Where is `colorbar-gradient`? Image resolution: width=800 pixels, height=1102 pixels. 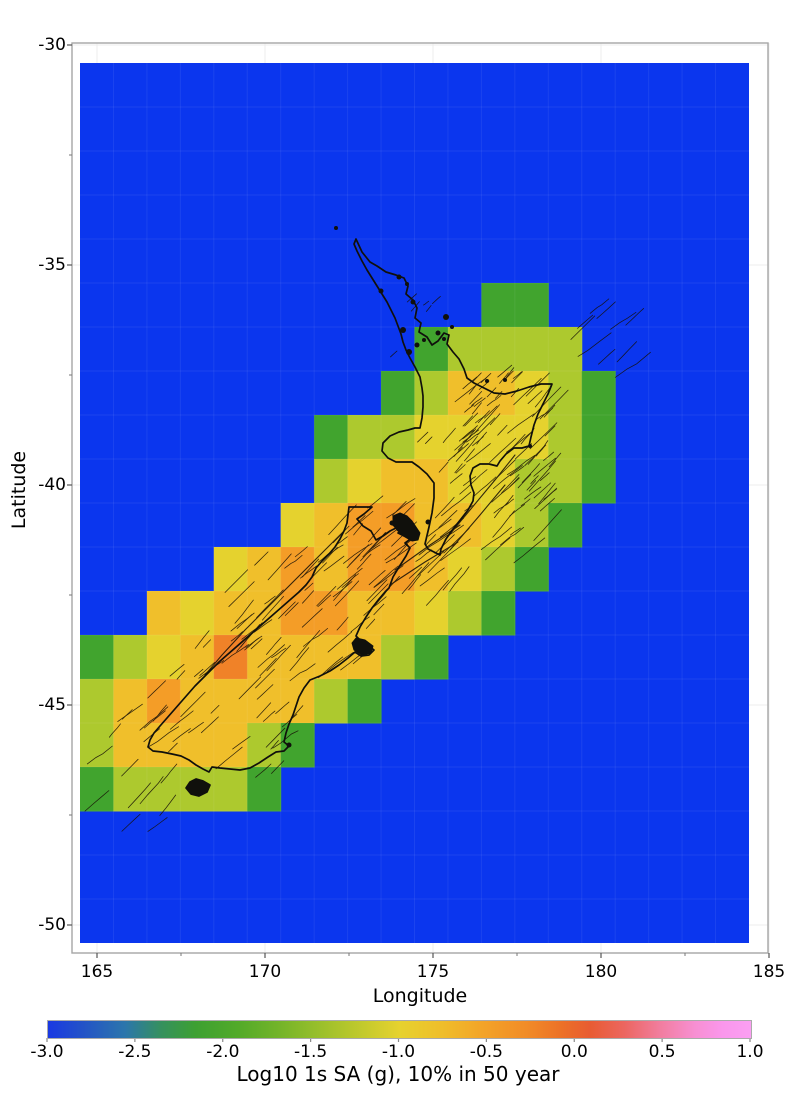
colorbar-gradient is located at coordinates (399, 1029).